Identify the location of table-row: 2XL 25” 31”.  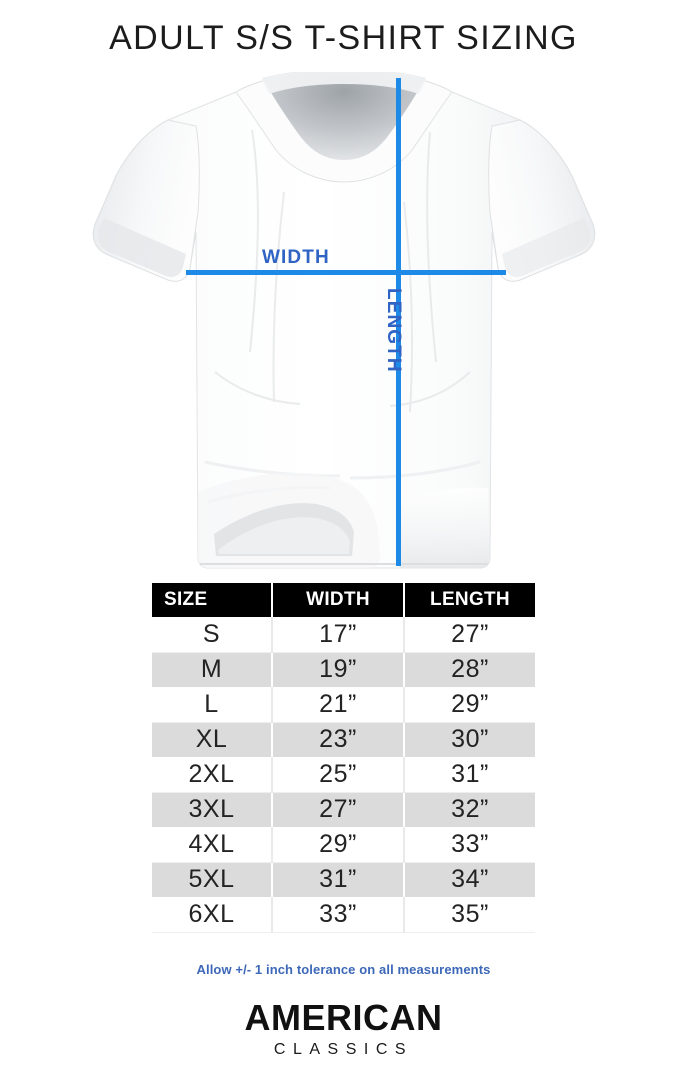
(343, 775).